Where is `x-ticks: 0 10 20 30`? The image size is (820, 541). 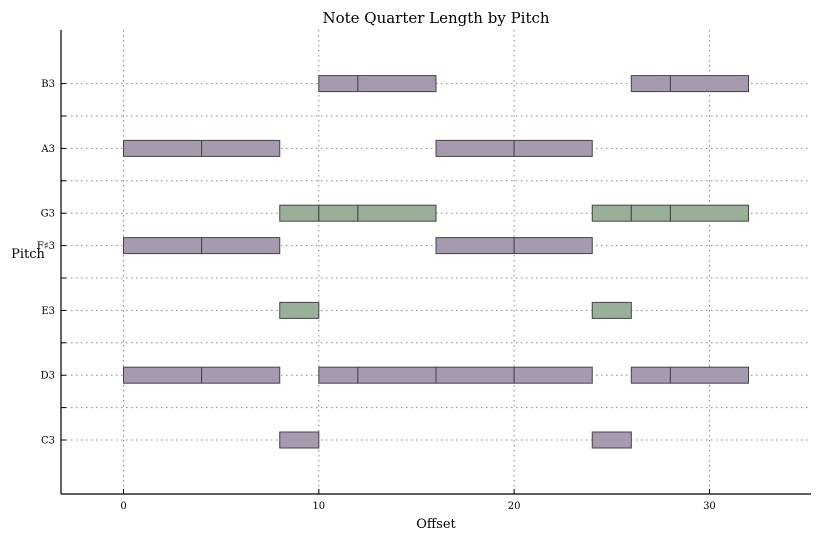
x-ticks: 0 10 20 30 is located at coordinates (418, 500).